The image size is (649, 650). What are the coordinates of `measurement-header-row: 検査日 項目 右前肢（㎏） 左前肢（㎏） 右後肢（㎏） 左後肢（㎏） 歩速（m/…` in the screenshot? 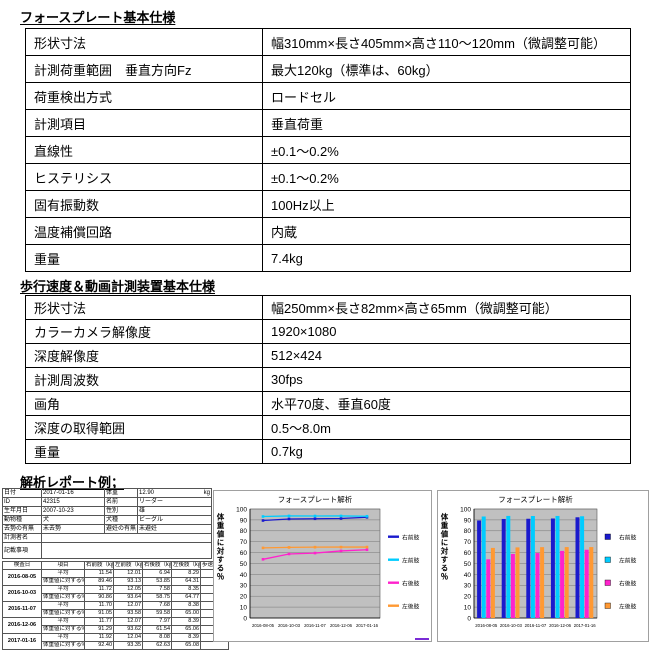 It's located at (115, 565).